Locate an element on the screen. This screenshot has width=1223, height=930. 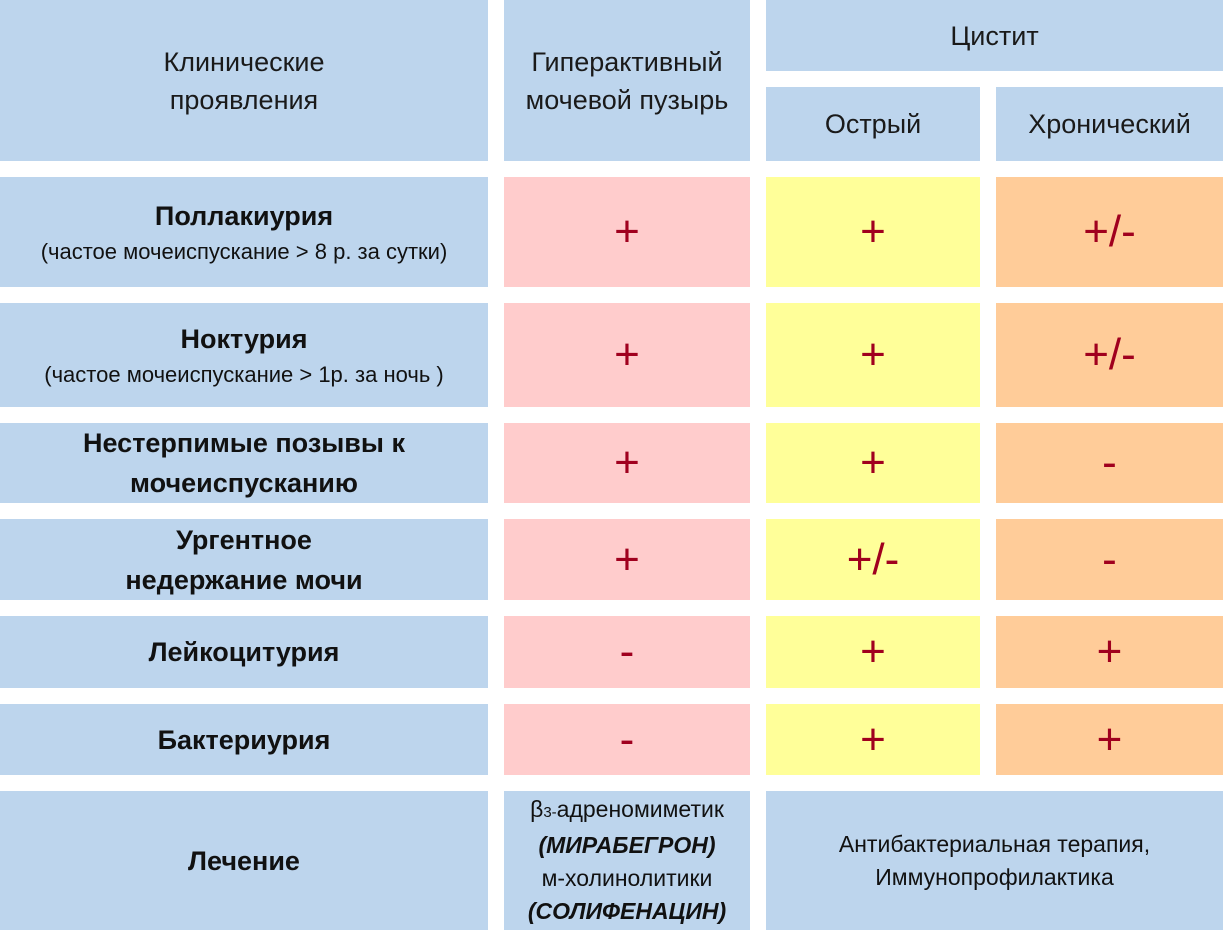
row-urge-incontinence-label: Ургентное недержание мочи is located at coordinates (244, 559).